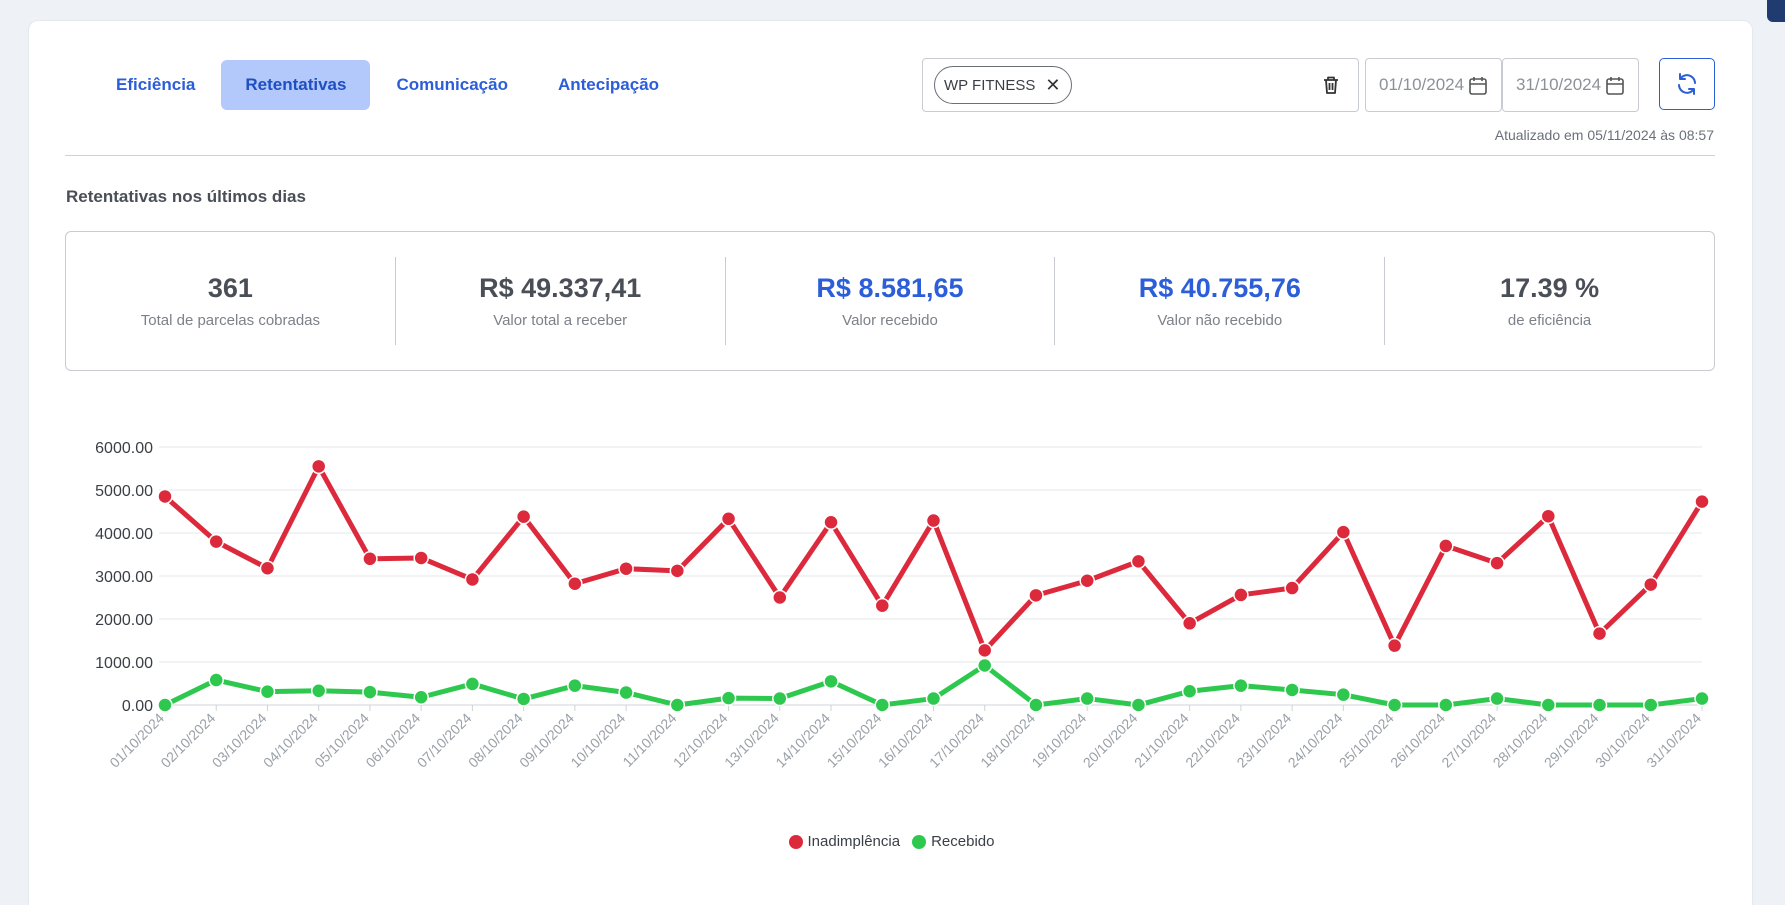 The height and width of the screenshot is (905, 1785). What do you see at coordinates (1140, 85) in the screenshot?
I see `company-filter: WP FITNESS ✕` at bounding box center [1140, 85].